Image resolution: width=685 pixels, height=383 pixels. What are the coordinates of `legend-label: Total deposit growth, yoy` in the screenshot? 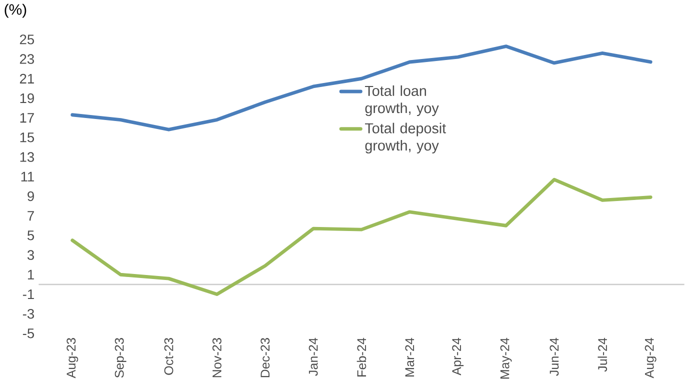 It's located at (405, 138).